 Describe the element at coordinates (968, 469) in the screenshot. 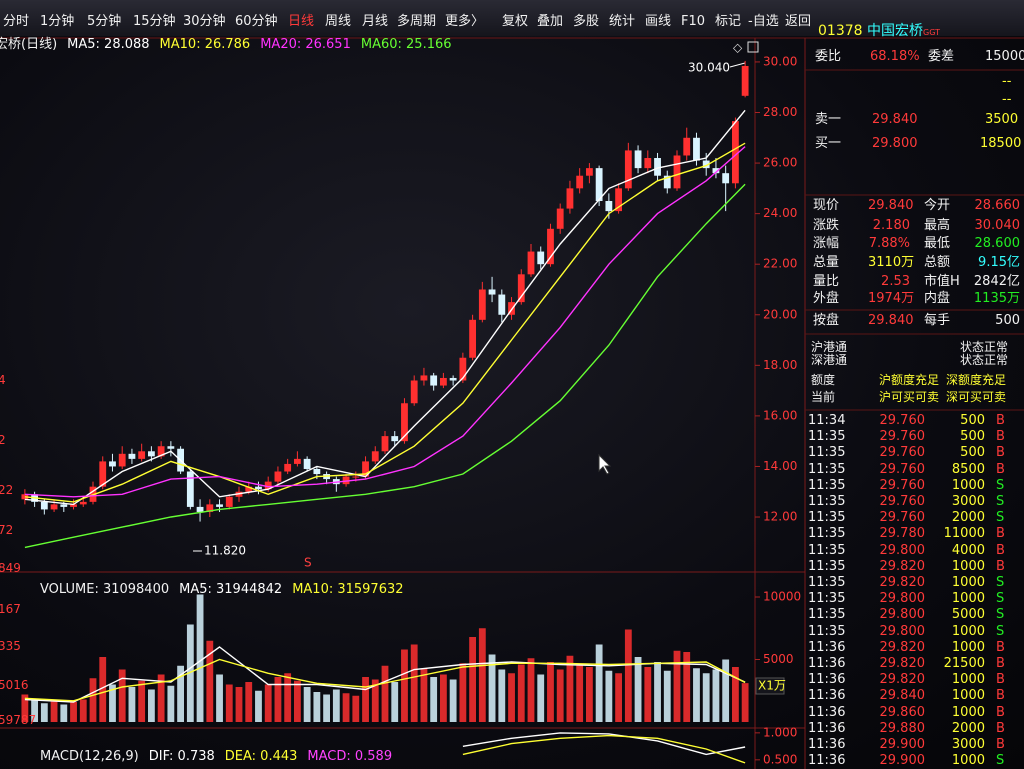

I see `trade-volume: 8500` at that location.